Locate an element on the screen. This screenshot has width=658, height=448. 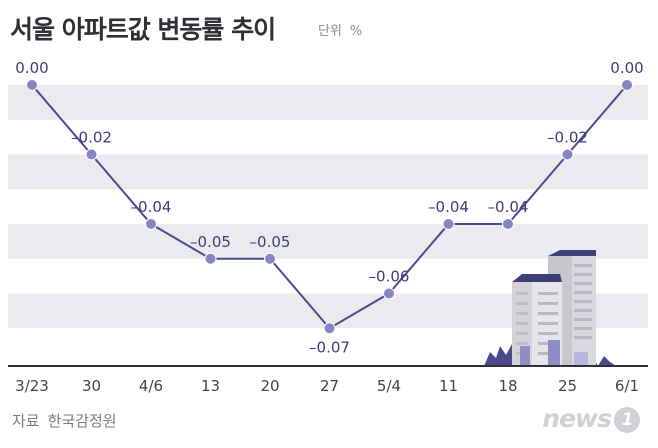
brand-mark: 1 is located at coordinates (627, 420).